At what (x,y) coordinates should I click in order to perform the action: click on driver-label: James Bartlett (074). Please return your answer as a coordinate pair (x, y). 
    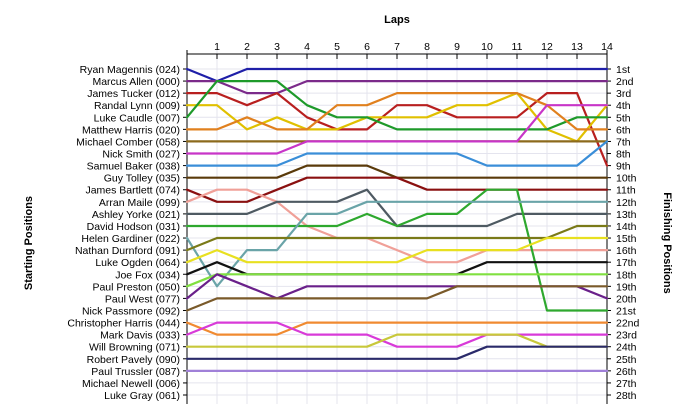
    Looking at the image, I should click on (132, 191).